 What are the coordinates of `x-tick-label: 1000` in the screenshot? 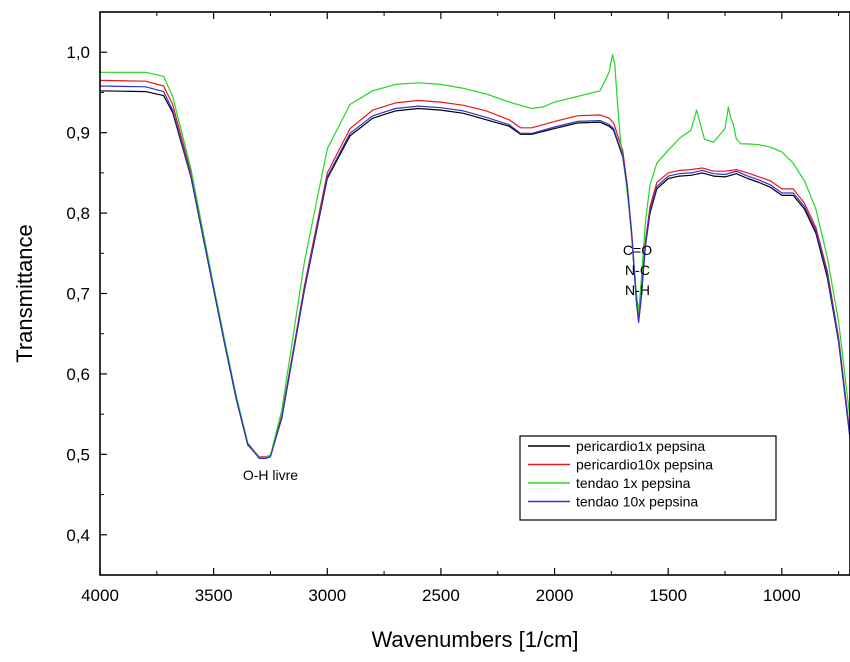 It's located at (782, 595).